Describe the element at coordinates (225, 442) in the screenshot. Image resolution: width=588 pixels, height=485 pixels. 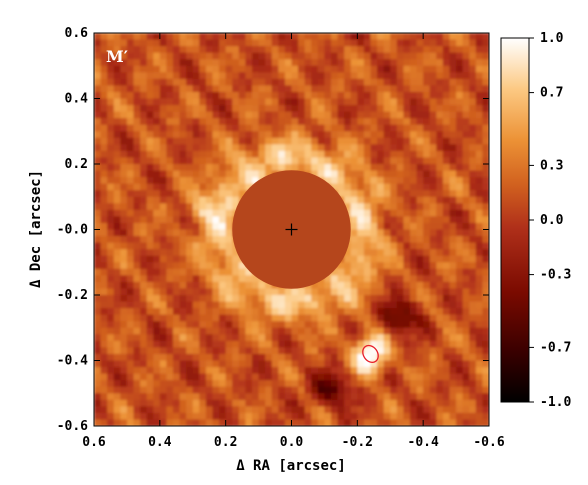
I see `x-tick-label: 0.2` at that location.